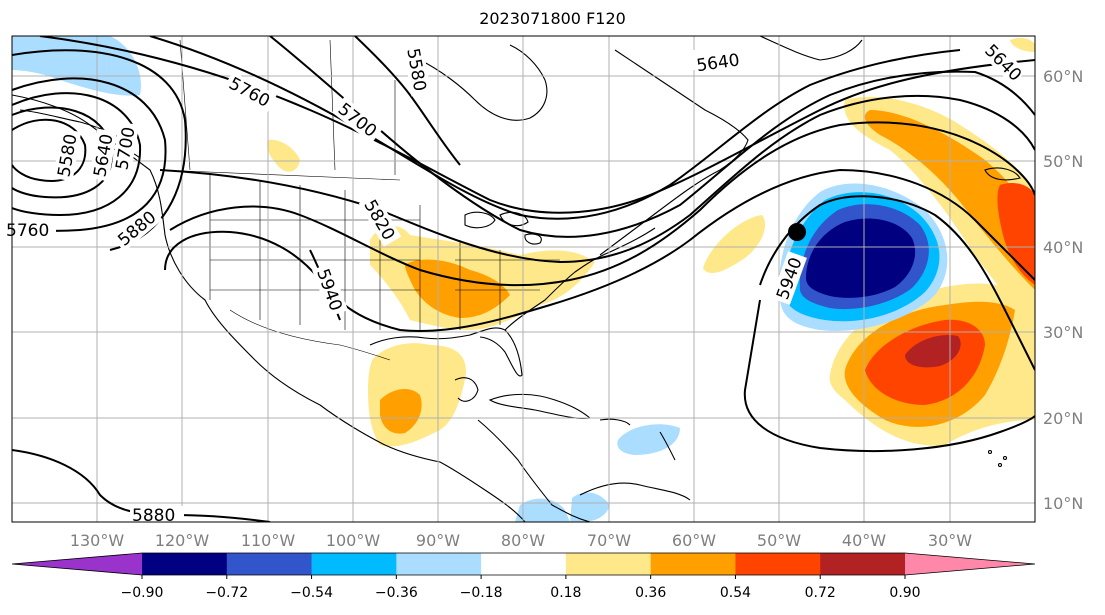 The height and width of the screenshot is (615, 1105). Describe the element at coordinates (904, 593) in the screenshot. I see `colorbar-tick-label: 0.90` at that location.